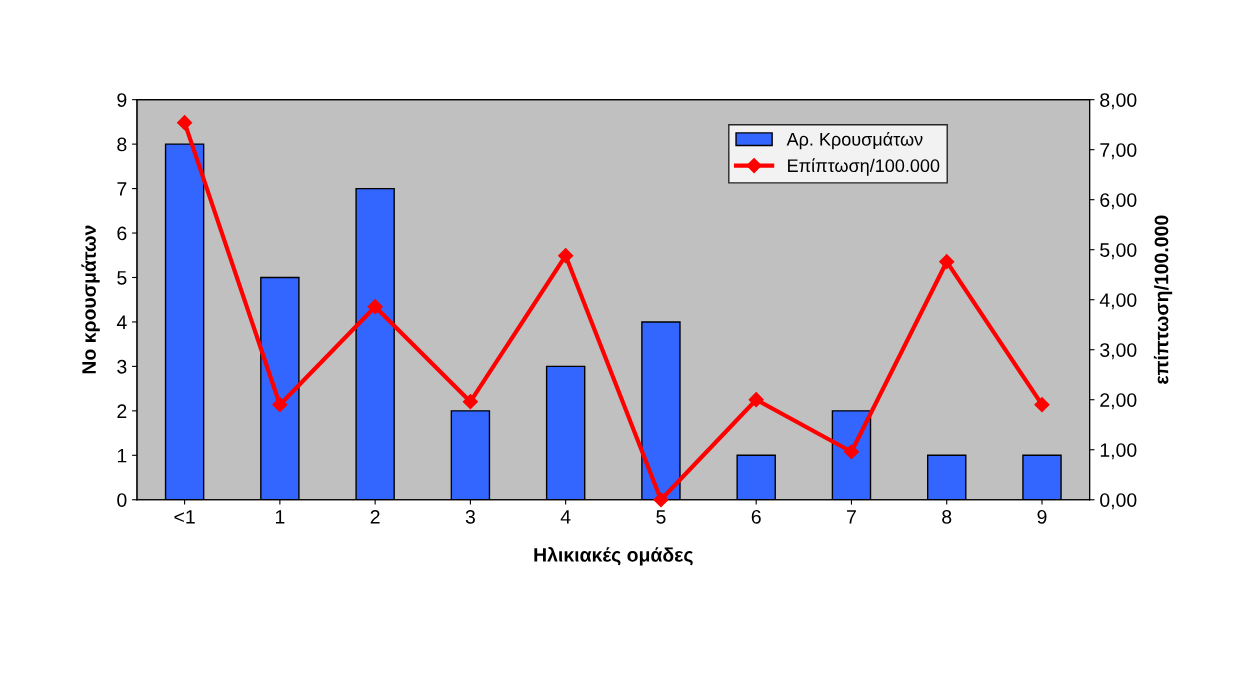 The image size is (1234, 697). I want to click on y2-tick-label: 7,00, so click(1118, 151).